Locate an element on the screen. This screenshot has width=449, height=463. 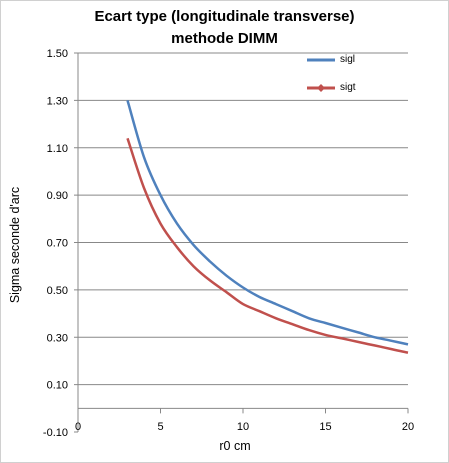
x-tick-label: 15 is located at coordinates (325, 427).